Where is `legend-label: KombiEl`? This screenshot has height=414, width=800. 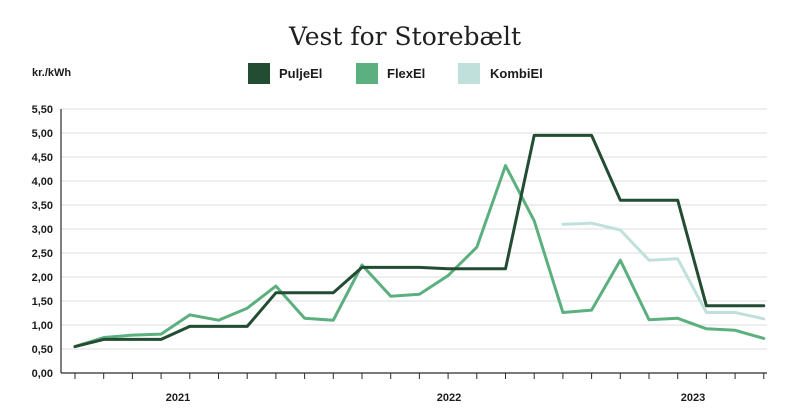
legend-label: KombiEl is located at coordinates (516, 73).